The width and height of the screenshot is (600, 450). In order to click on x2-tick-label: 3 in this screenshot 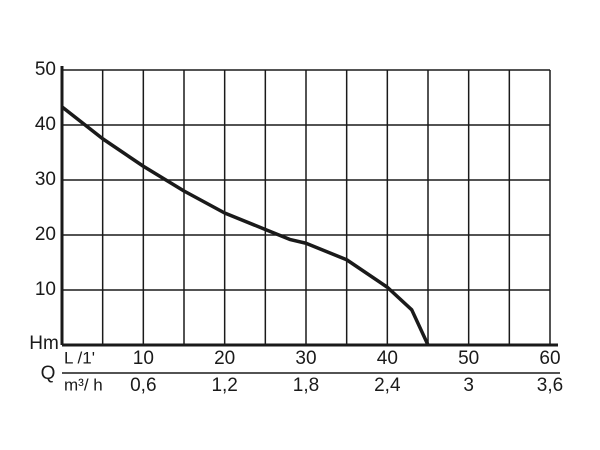, I will do `click(468, 385)`.